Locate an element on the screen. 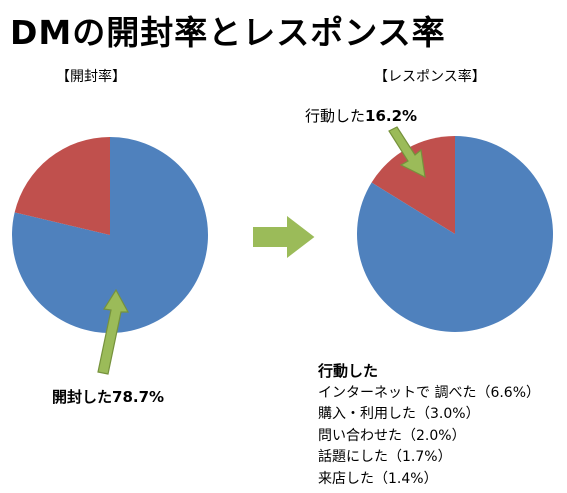 This screenshot has height=493, width=567. open-rate-pie-chart is located at coordinates (110, 235).